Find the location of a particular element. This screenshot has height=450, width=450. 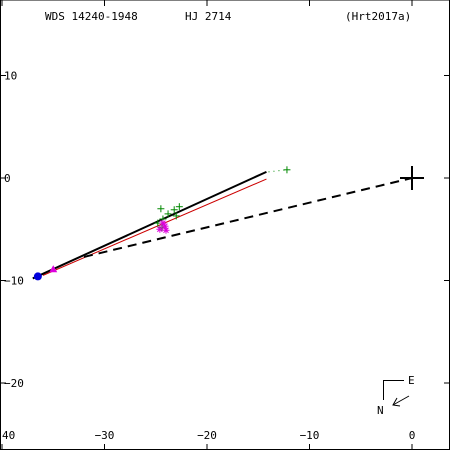

x-tick-label: −10 is located at coordinates (310, 435).